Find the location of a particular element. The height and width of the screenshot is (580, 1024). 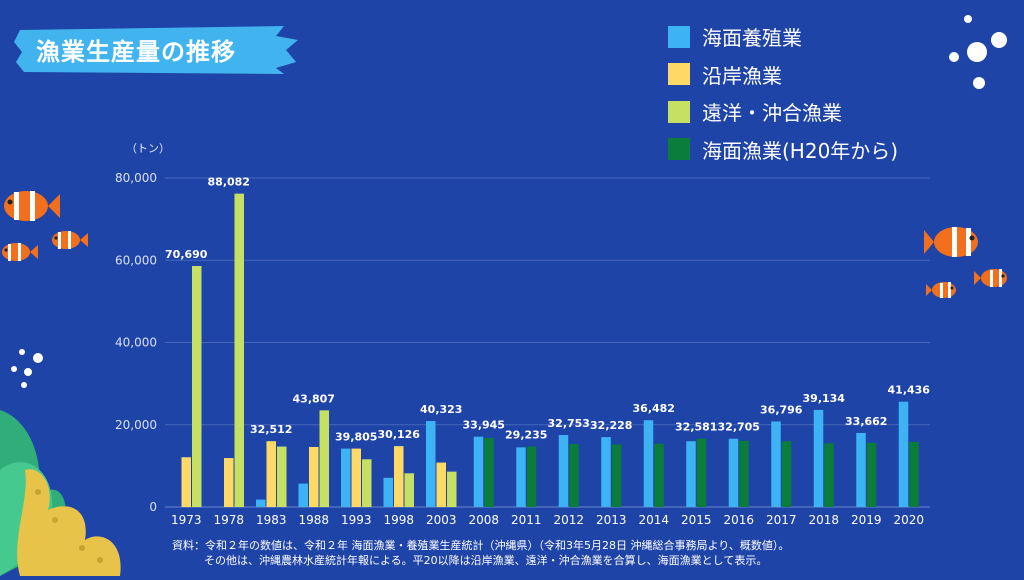

title-banner: 漁業生産量の推移 is located at coordinates (157, 49).